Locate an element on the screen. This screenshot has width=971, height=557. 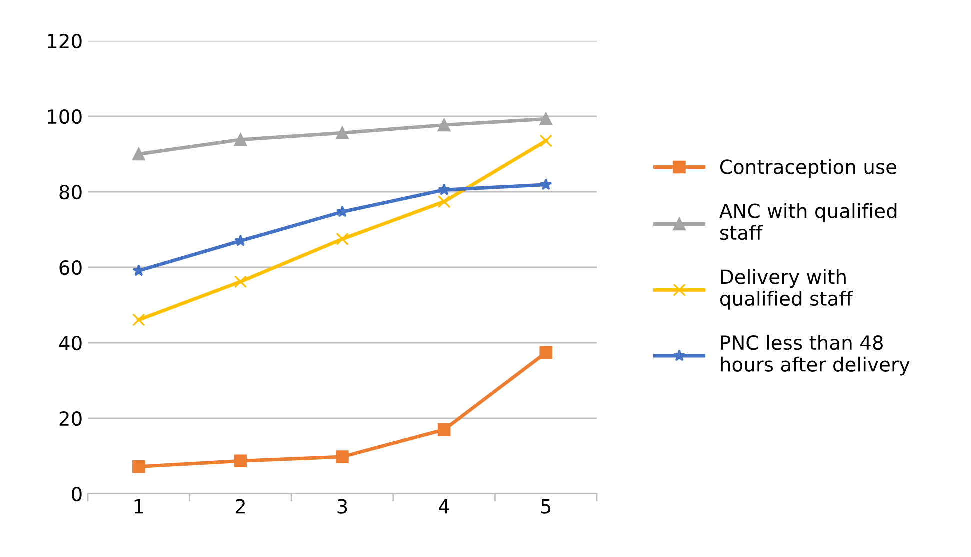
y-tick-label: 40 is located at coordinates (70, 343).